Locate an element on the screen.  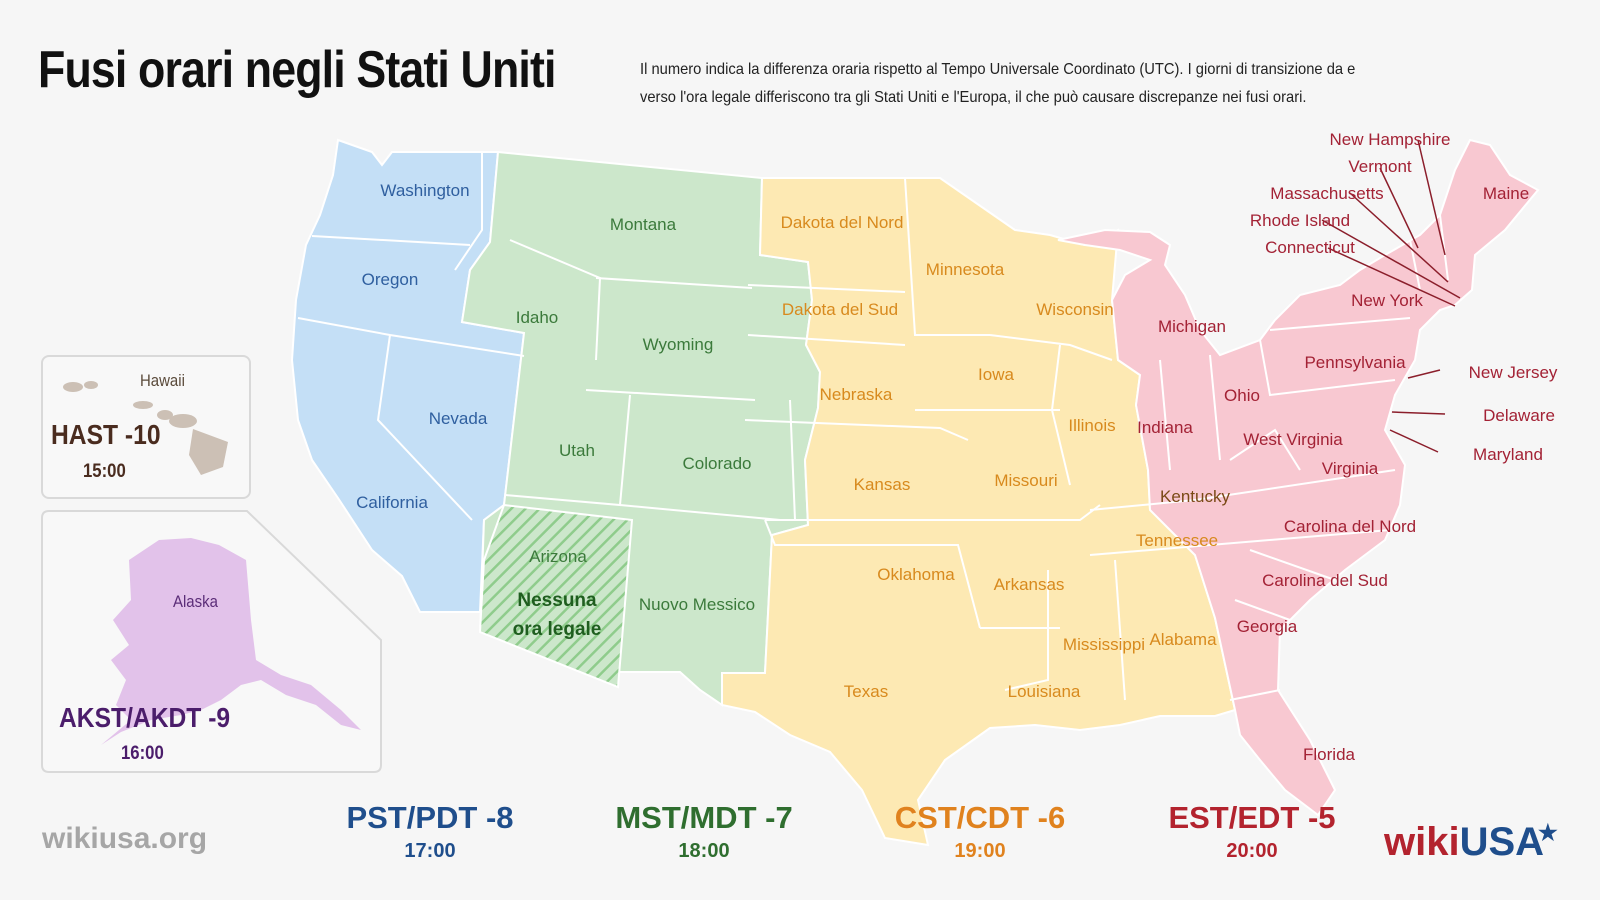
legend-mst-code: MST/MDT -7 is located at coordinates (704, 817).